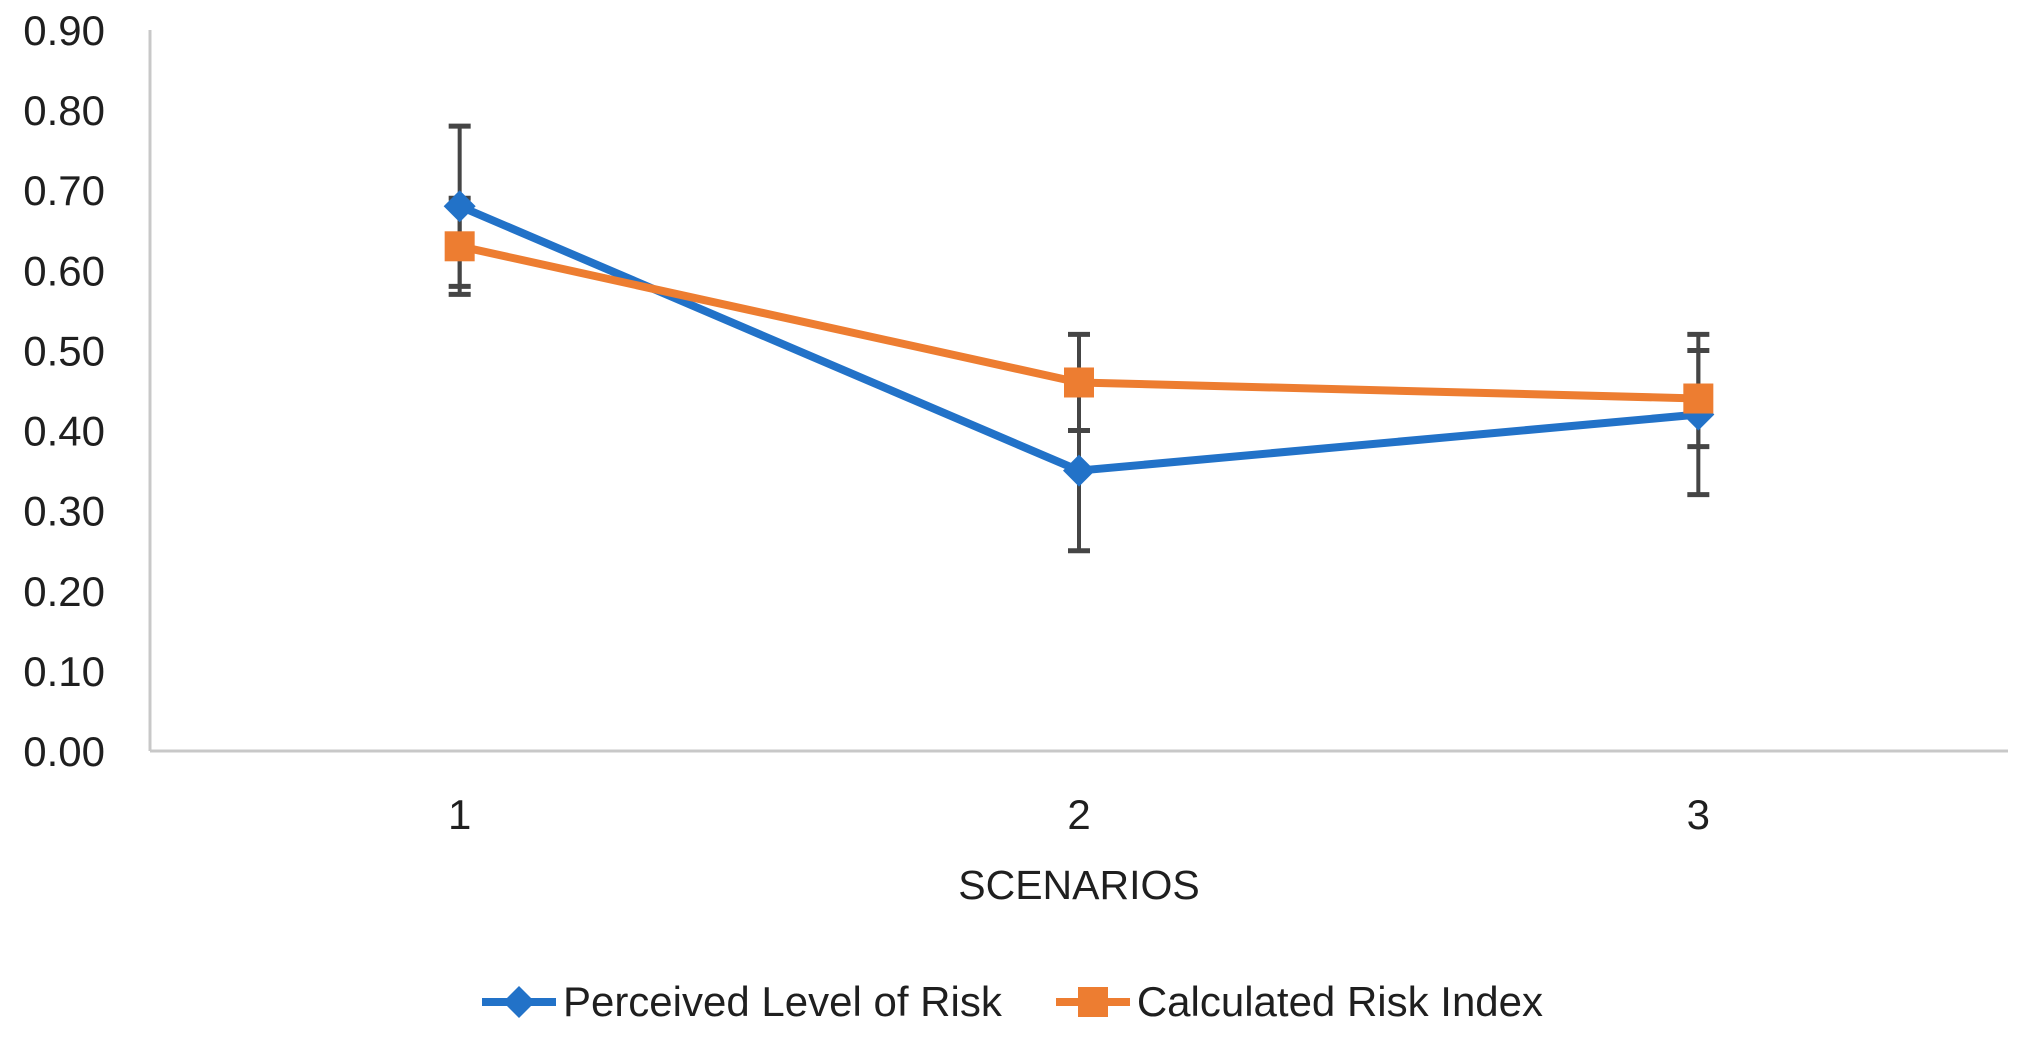 The width and height of the screenshot is (2025, 1049). What do you see at coordinates (1340, 1001) in the screenshot?
I see `legend-label: Calculated Risk Index` at bounding box center [1340, 1001].